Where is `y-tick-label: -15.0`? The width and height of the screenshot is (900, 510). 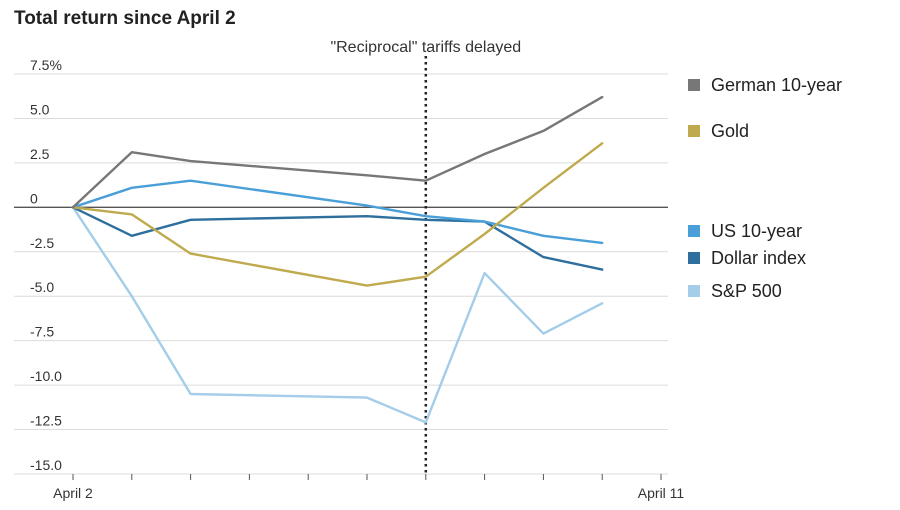
y-tick-label: -15.0 is located at coordinates (46, 465).